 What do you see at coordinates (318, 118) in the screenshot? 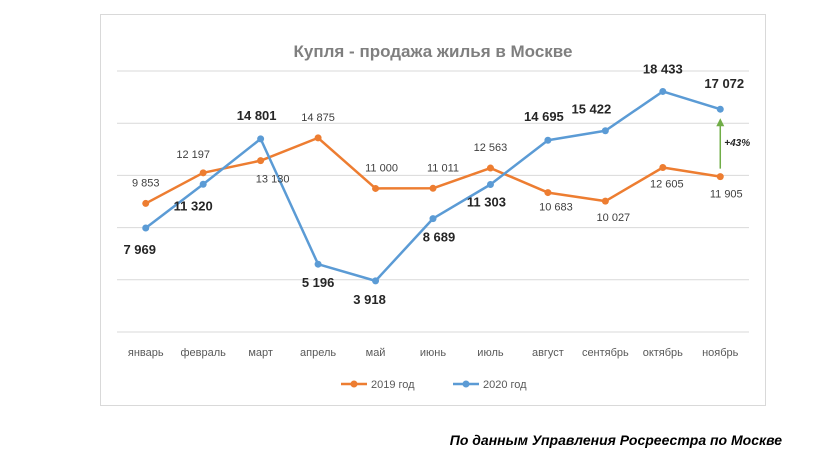
I see `data-label: 14 875` at bounding box center [318, 118].